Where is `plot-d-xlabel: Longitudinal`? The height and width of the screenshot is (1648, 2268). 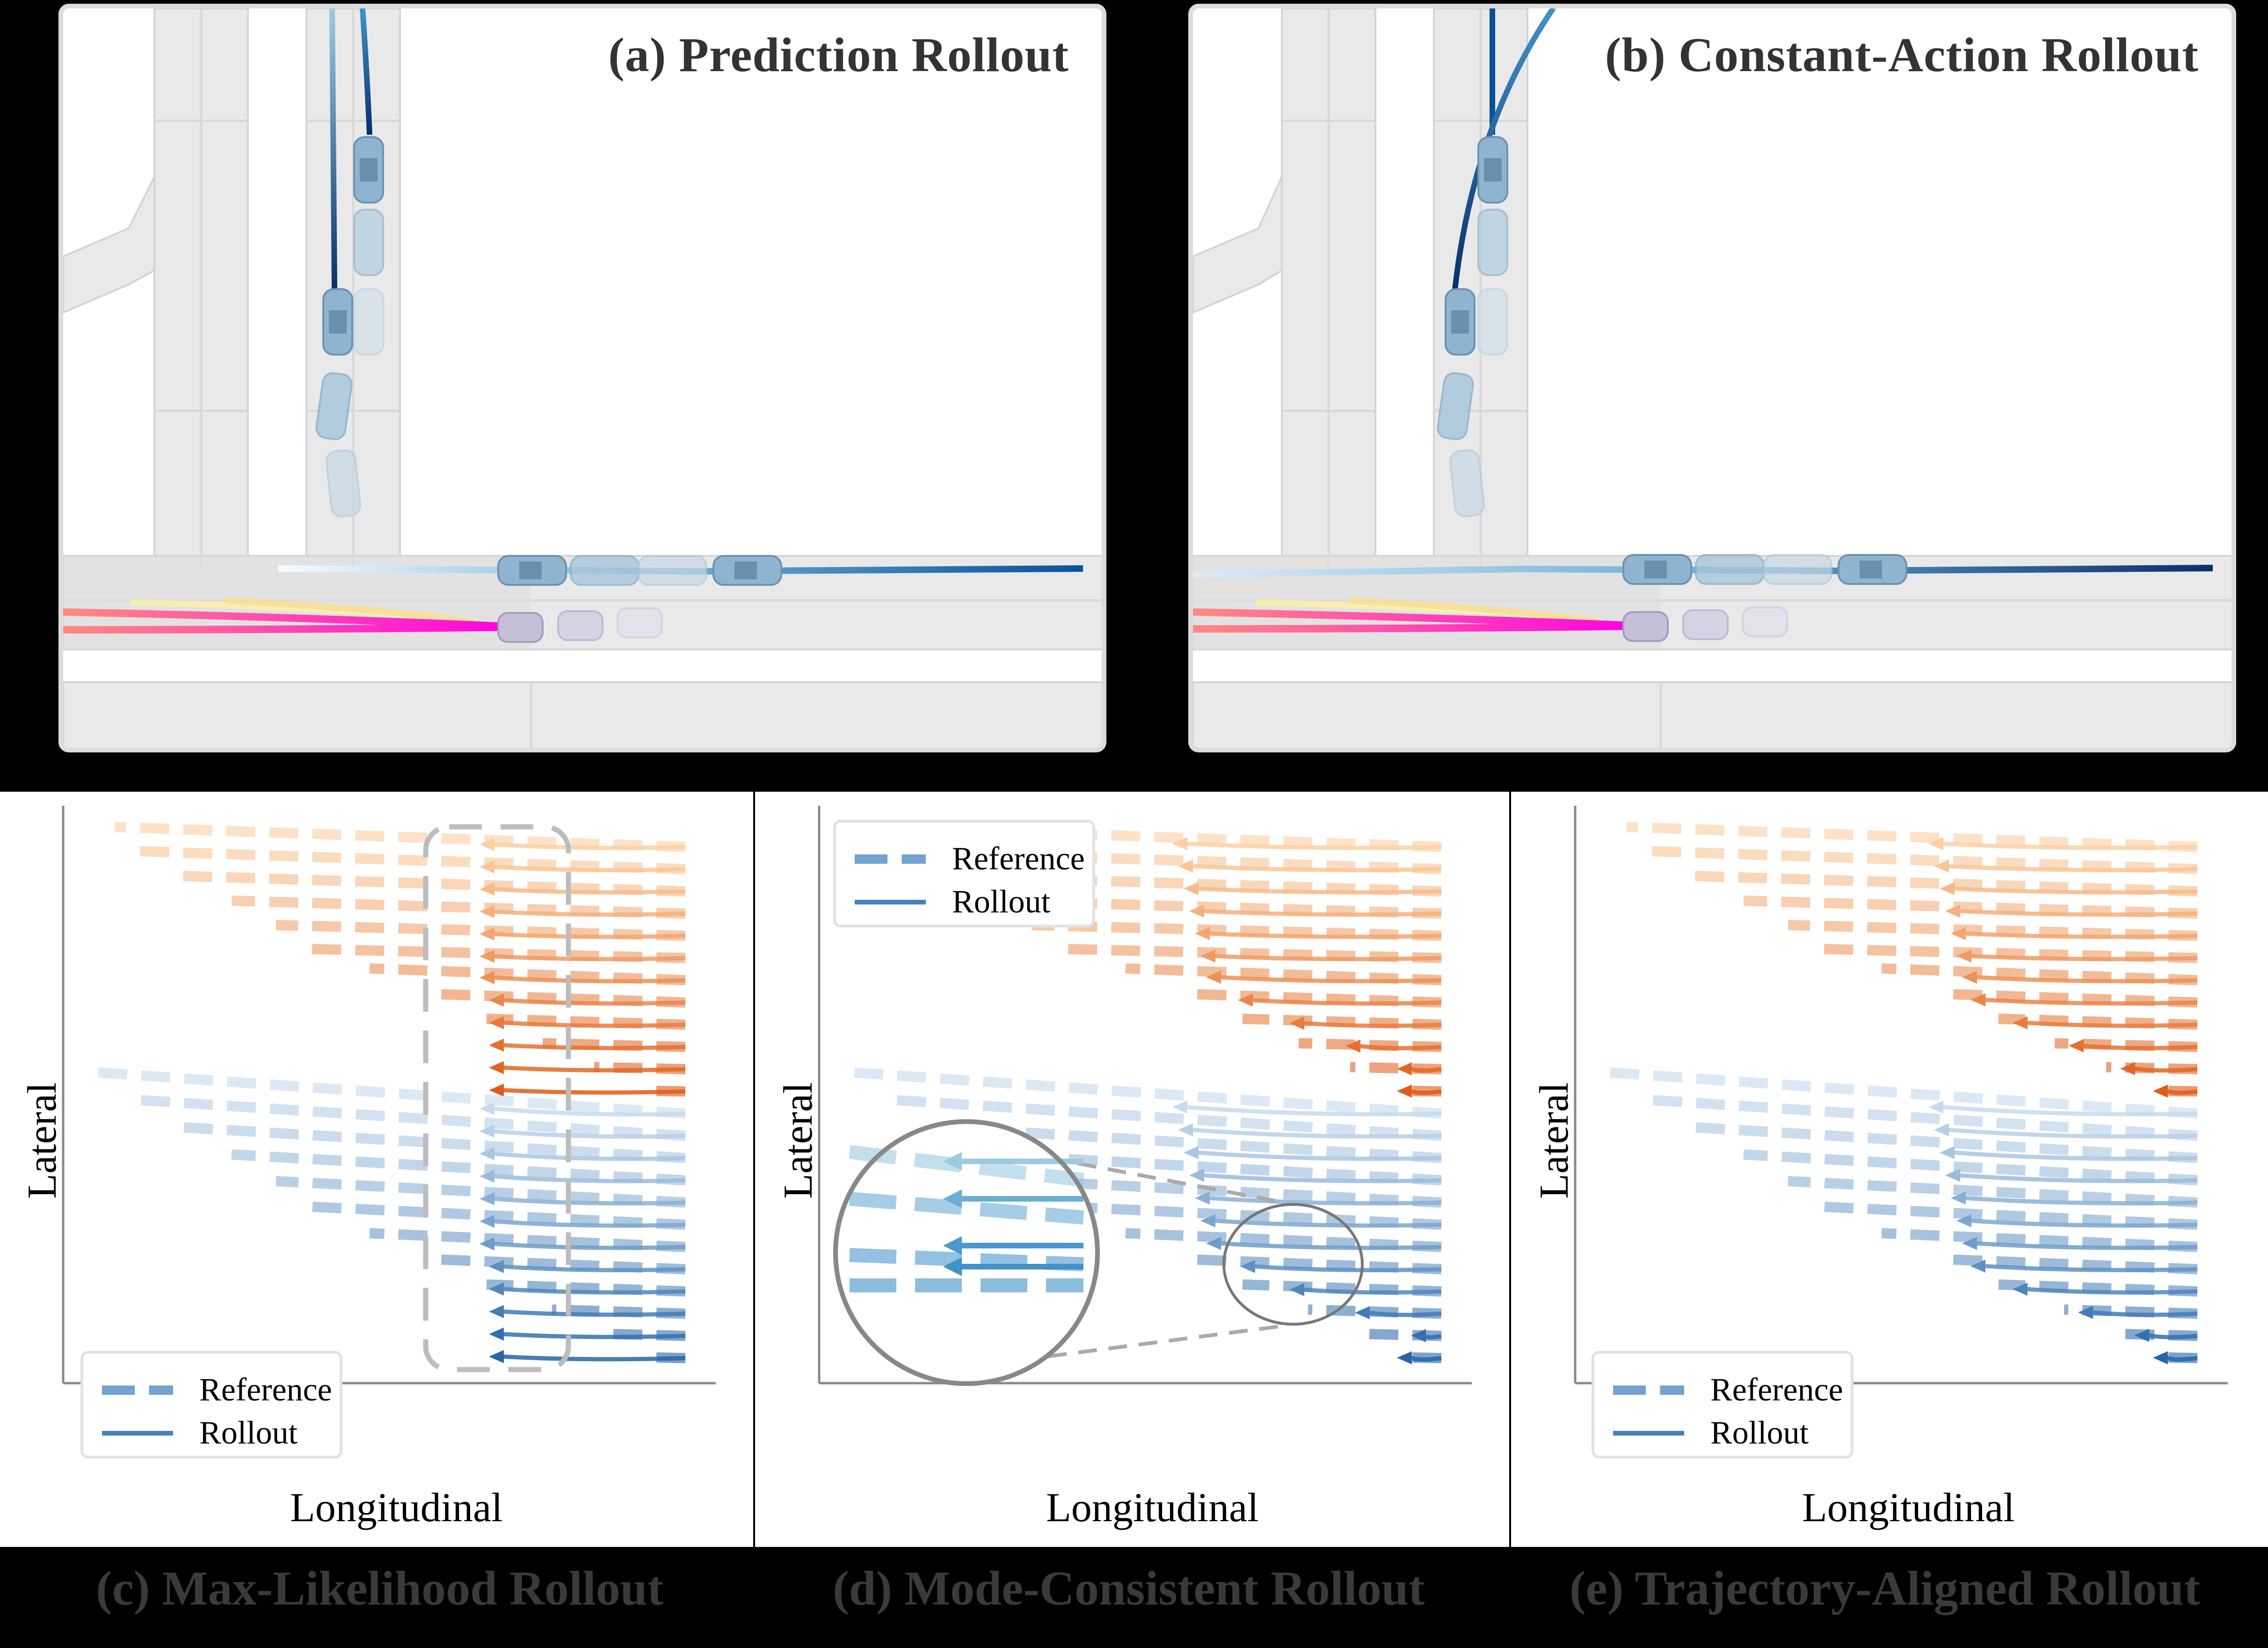
plot-d-xlabel: Longitudinal is located at coordinates (1153, 1508).